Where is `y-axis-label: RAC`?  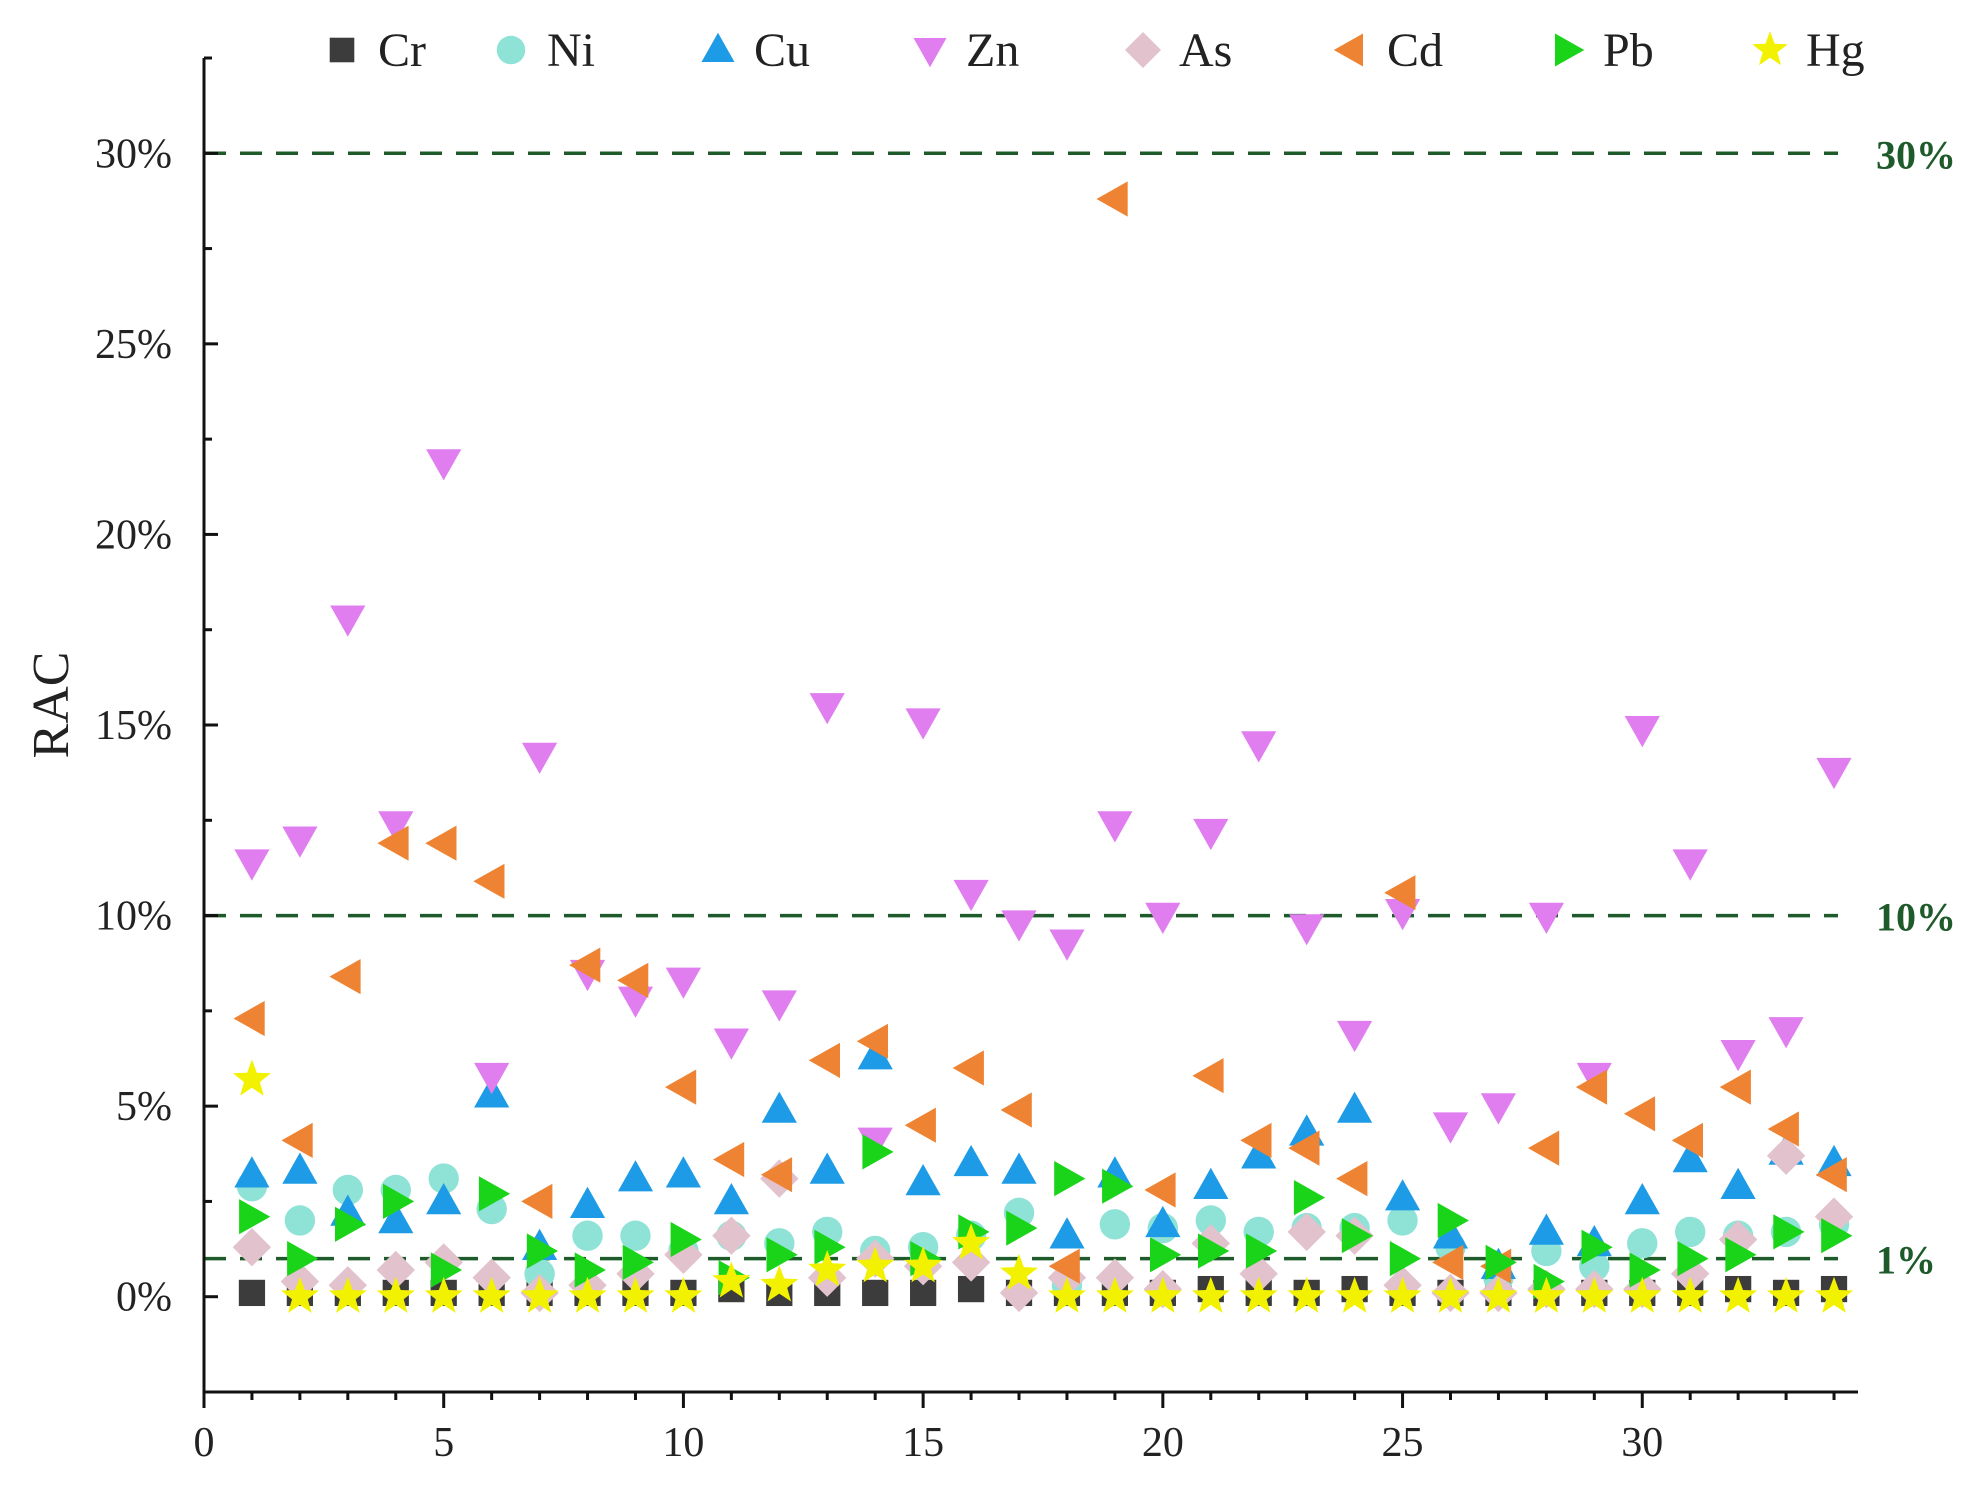 y-axis-label: RAC is located at coordinates (51, 705).